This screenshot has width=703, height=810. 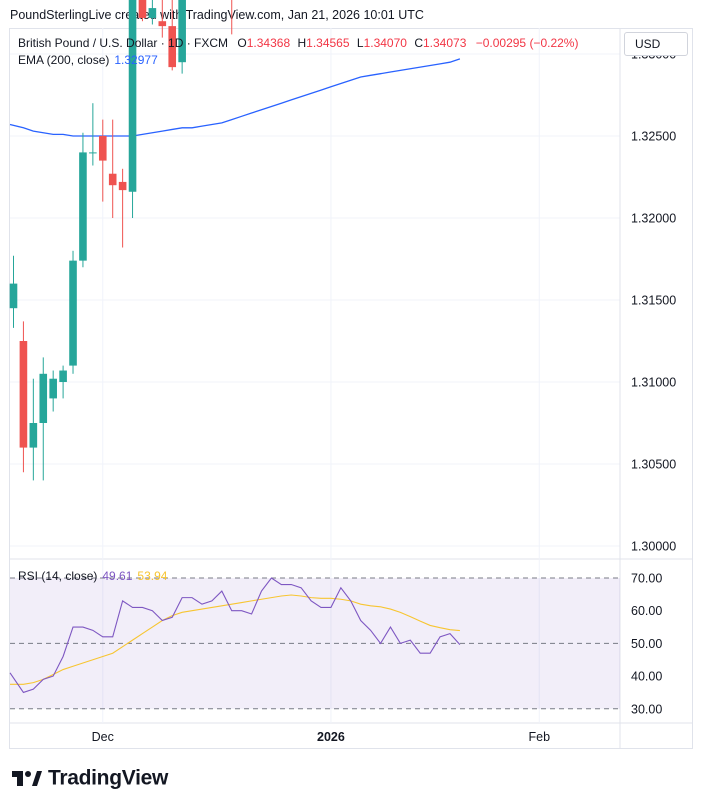 I want to click on currency-button: USD, so click(x=656, y=44).